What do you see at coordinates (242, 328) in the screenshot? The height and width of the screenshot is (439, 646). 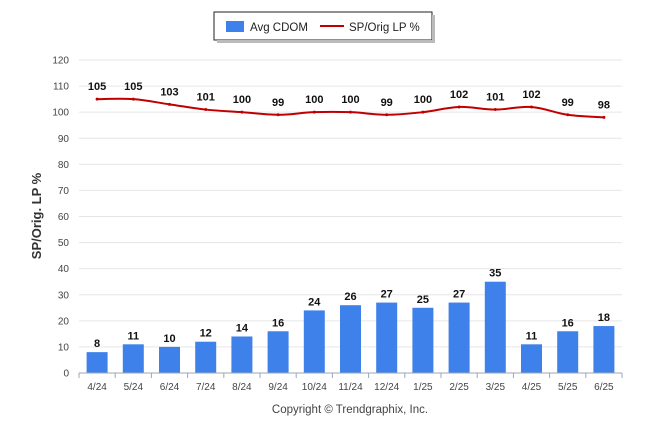 I see `bar-value-label: 14` at bounding box center [242, 328].